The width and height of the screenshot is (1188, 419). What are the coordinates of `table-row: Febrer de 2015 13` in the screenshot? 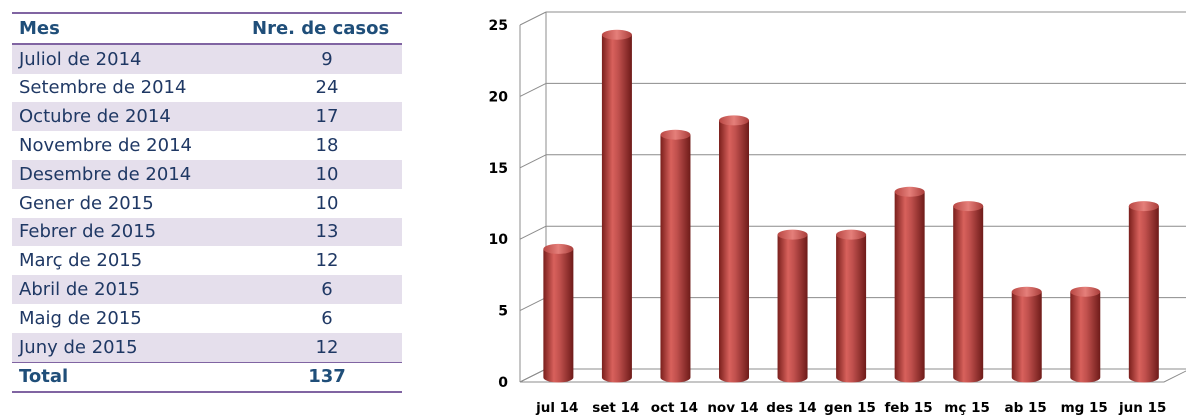 It's located at (207, 232).